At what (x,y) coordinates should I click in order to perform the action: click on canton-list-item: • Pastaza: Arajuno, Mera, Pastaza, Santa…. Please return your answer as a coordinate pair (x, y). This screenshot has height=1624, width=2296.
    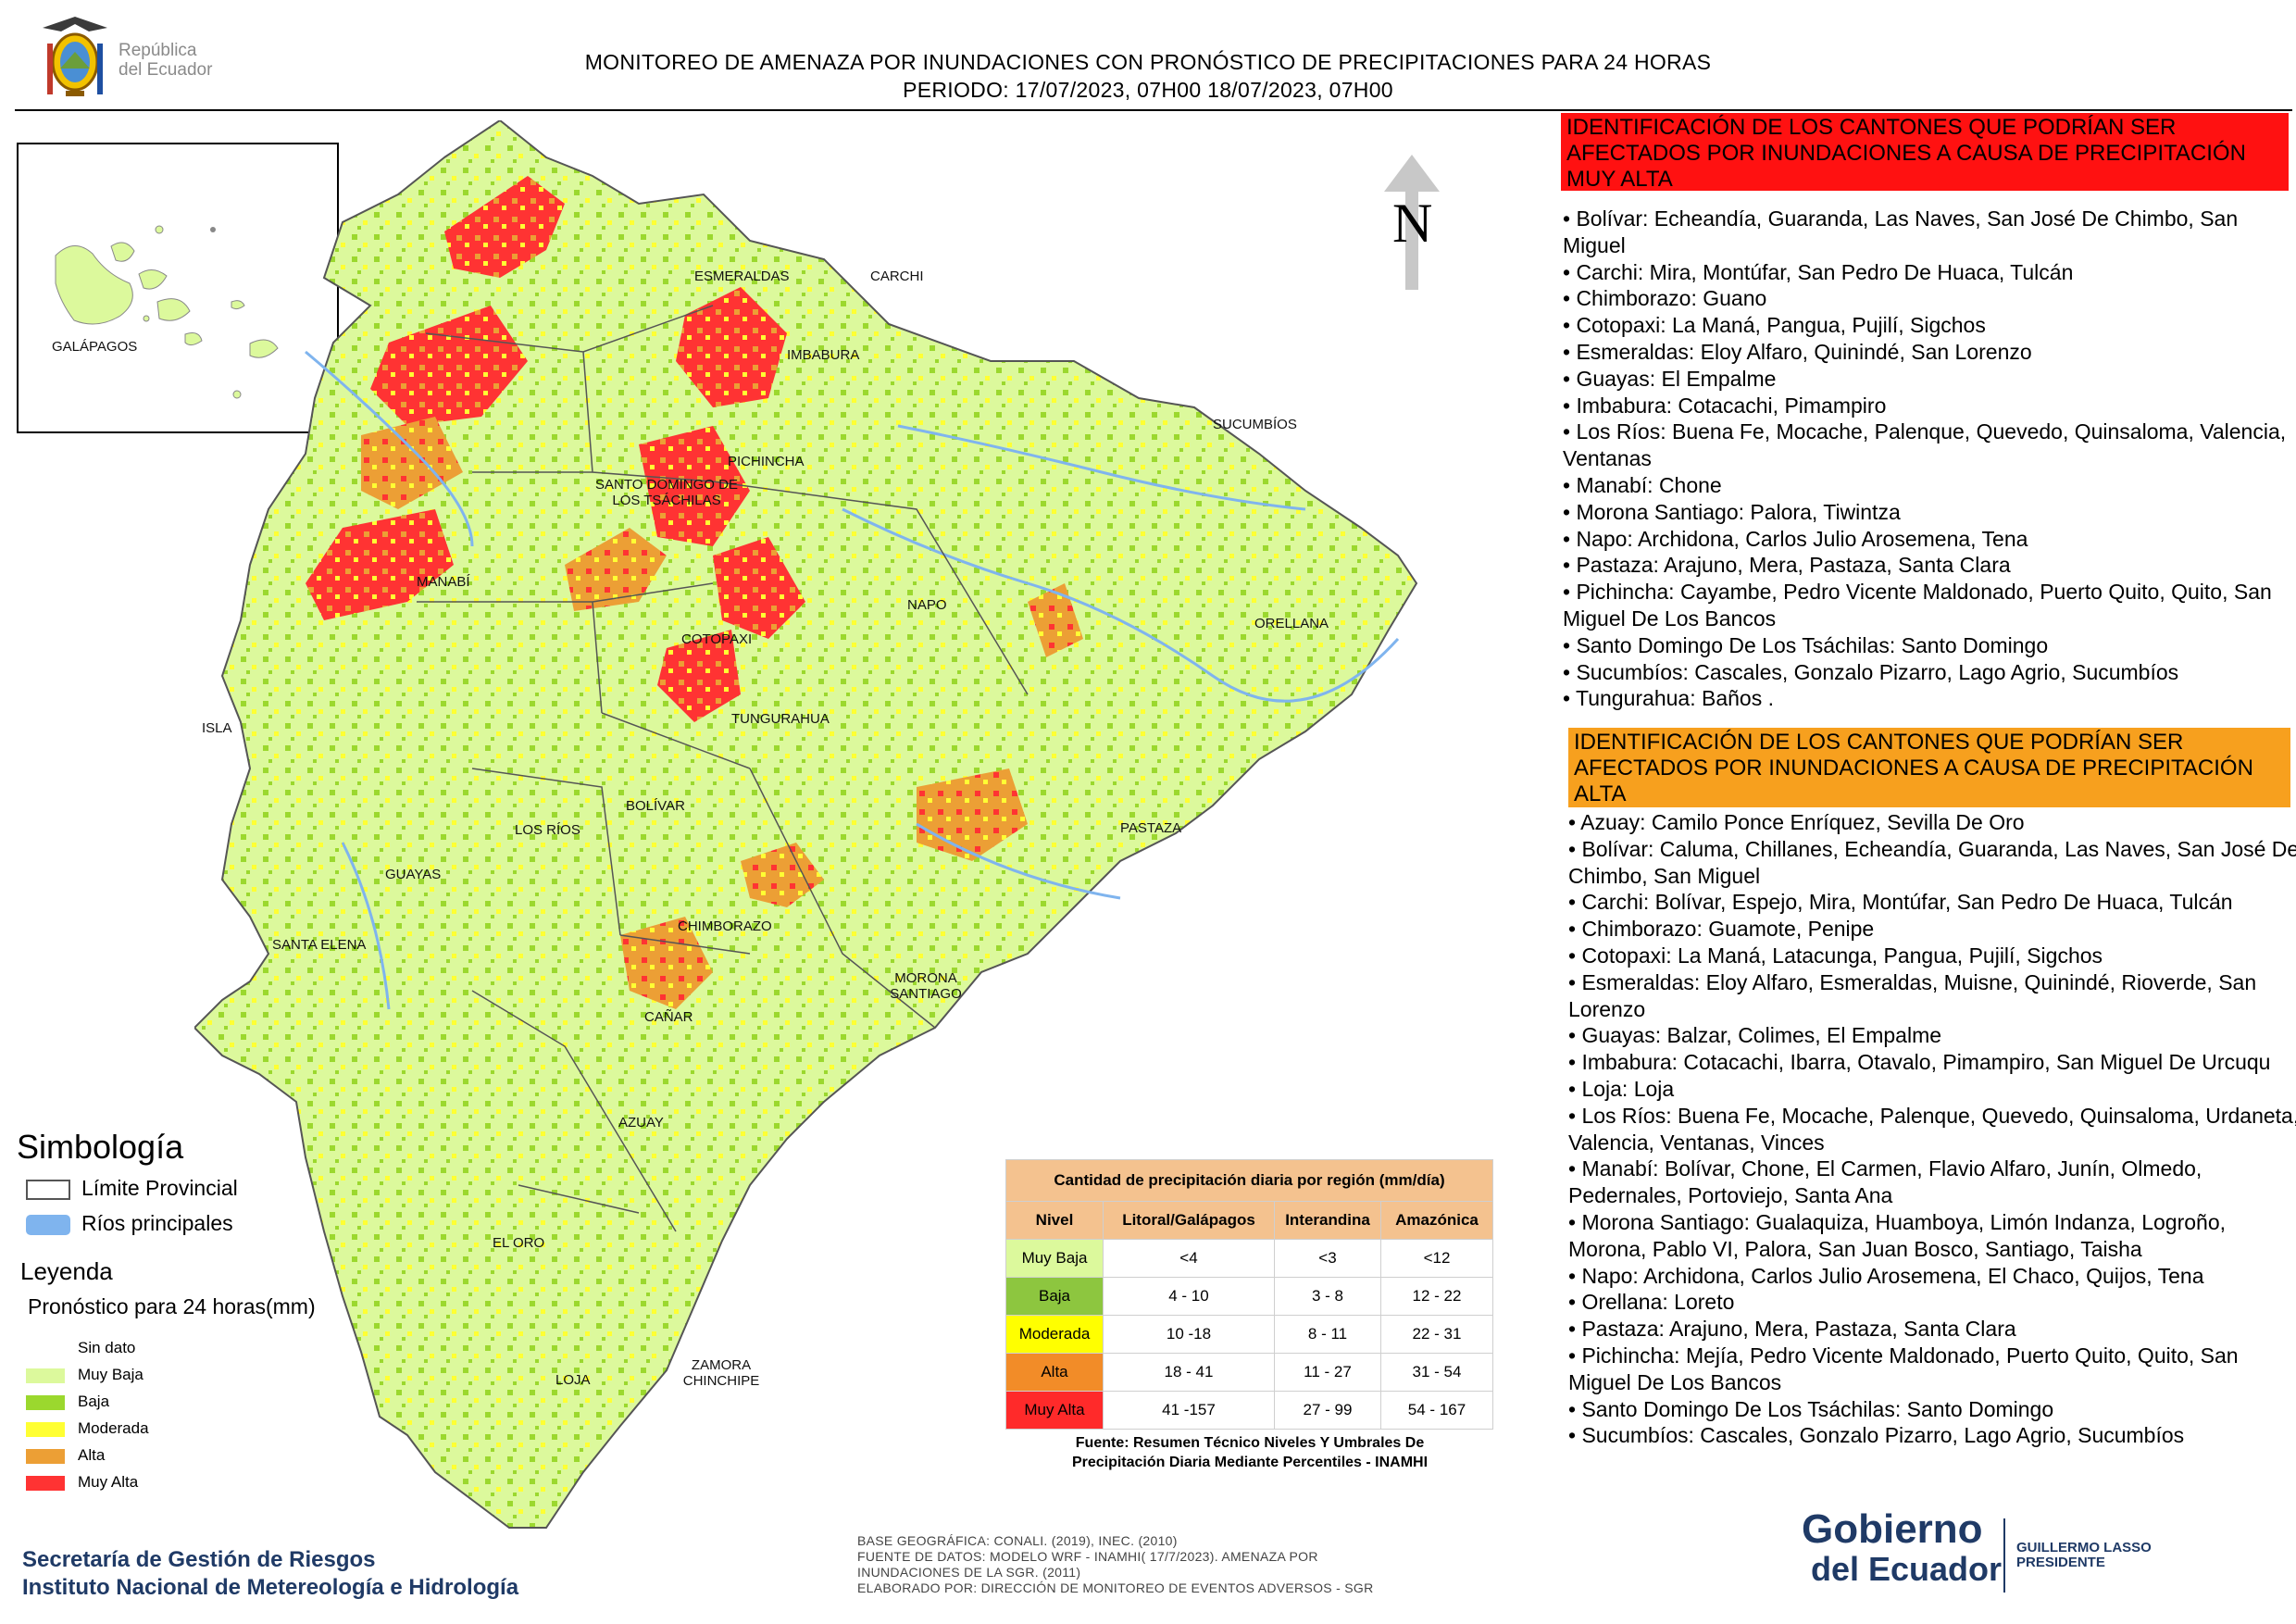
    Looking at the image, I should click on (1787, 565).